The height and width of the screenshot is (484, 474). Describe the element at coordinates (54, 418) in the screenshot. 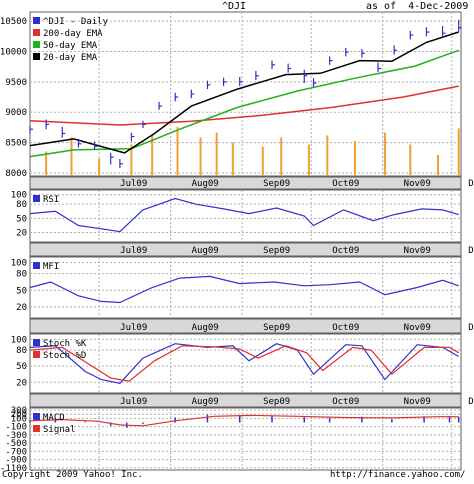

I see `legend-label: MACD` at that location.